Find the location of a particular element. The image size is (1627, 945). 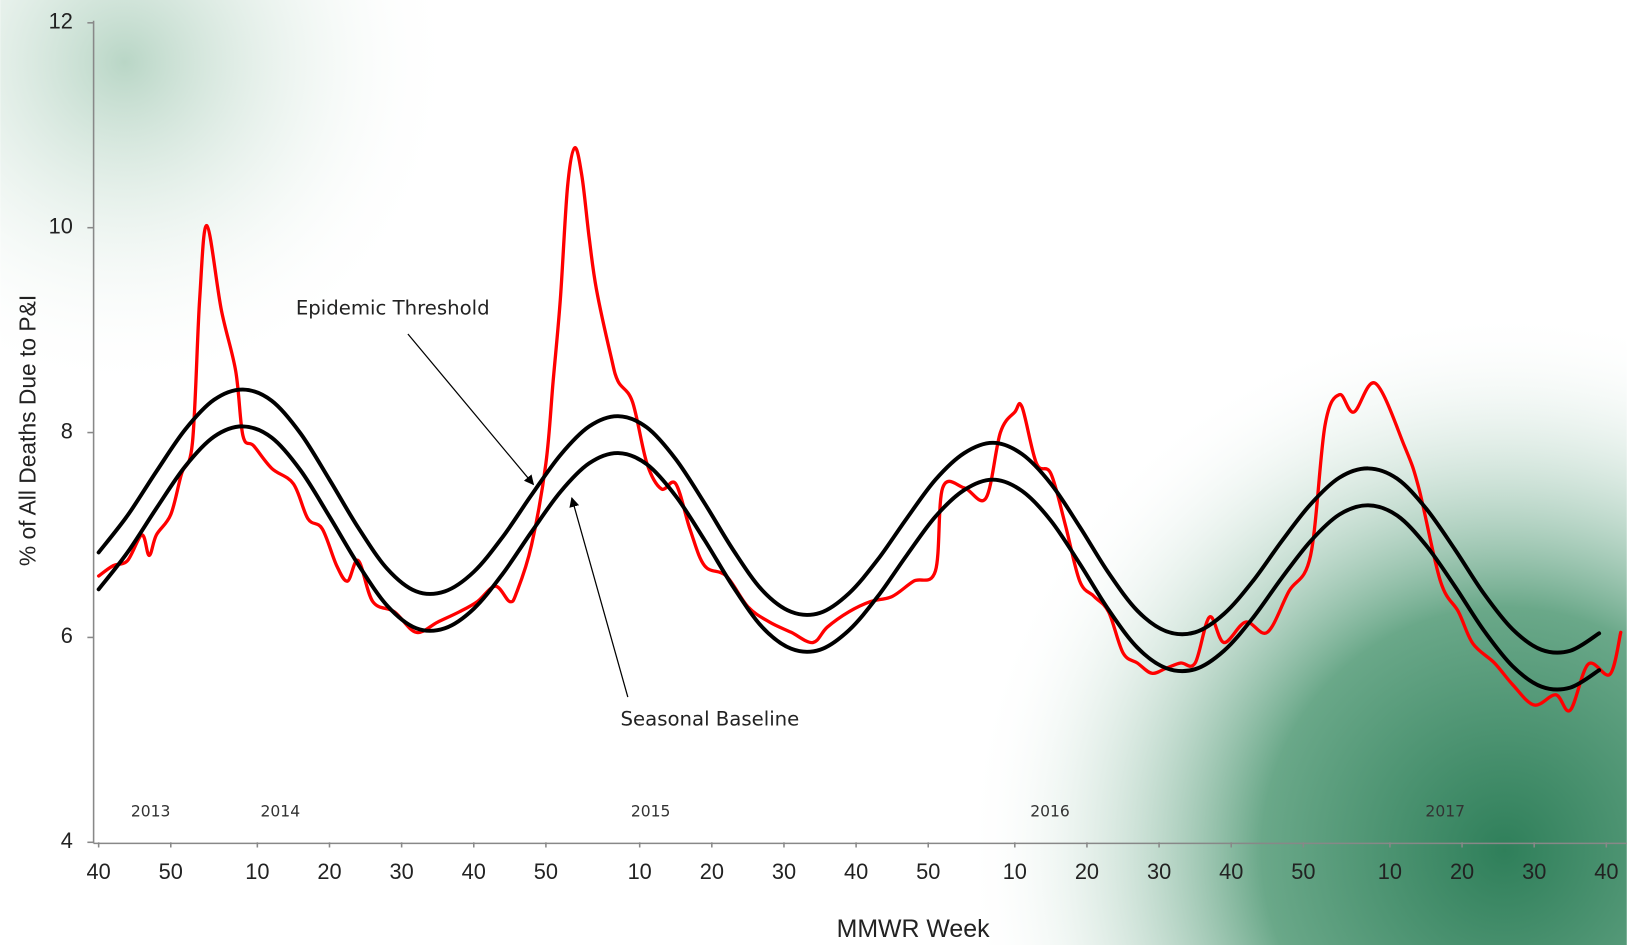

y-tick-label: 6 is located at coordinates (67, 635).